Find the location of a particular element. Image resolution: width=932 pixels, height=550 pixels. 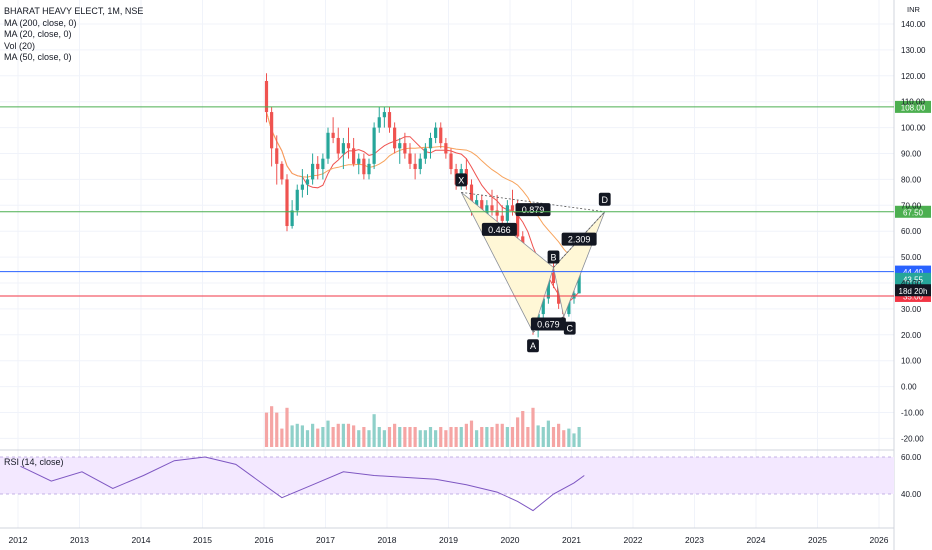

indicator-ma200: MA (200, close, 0) is located at coordinates (40, 22).